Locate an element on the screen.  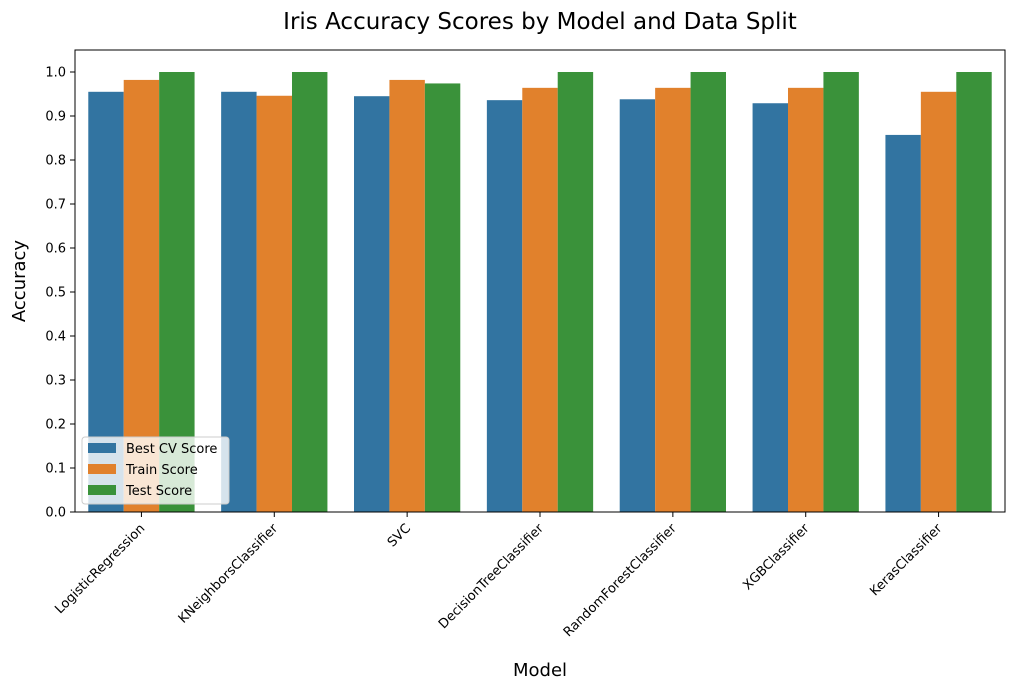
x-tick-label: RandomForestClassifier is located at coordinates (620, 580).